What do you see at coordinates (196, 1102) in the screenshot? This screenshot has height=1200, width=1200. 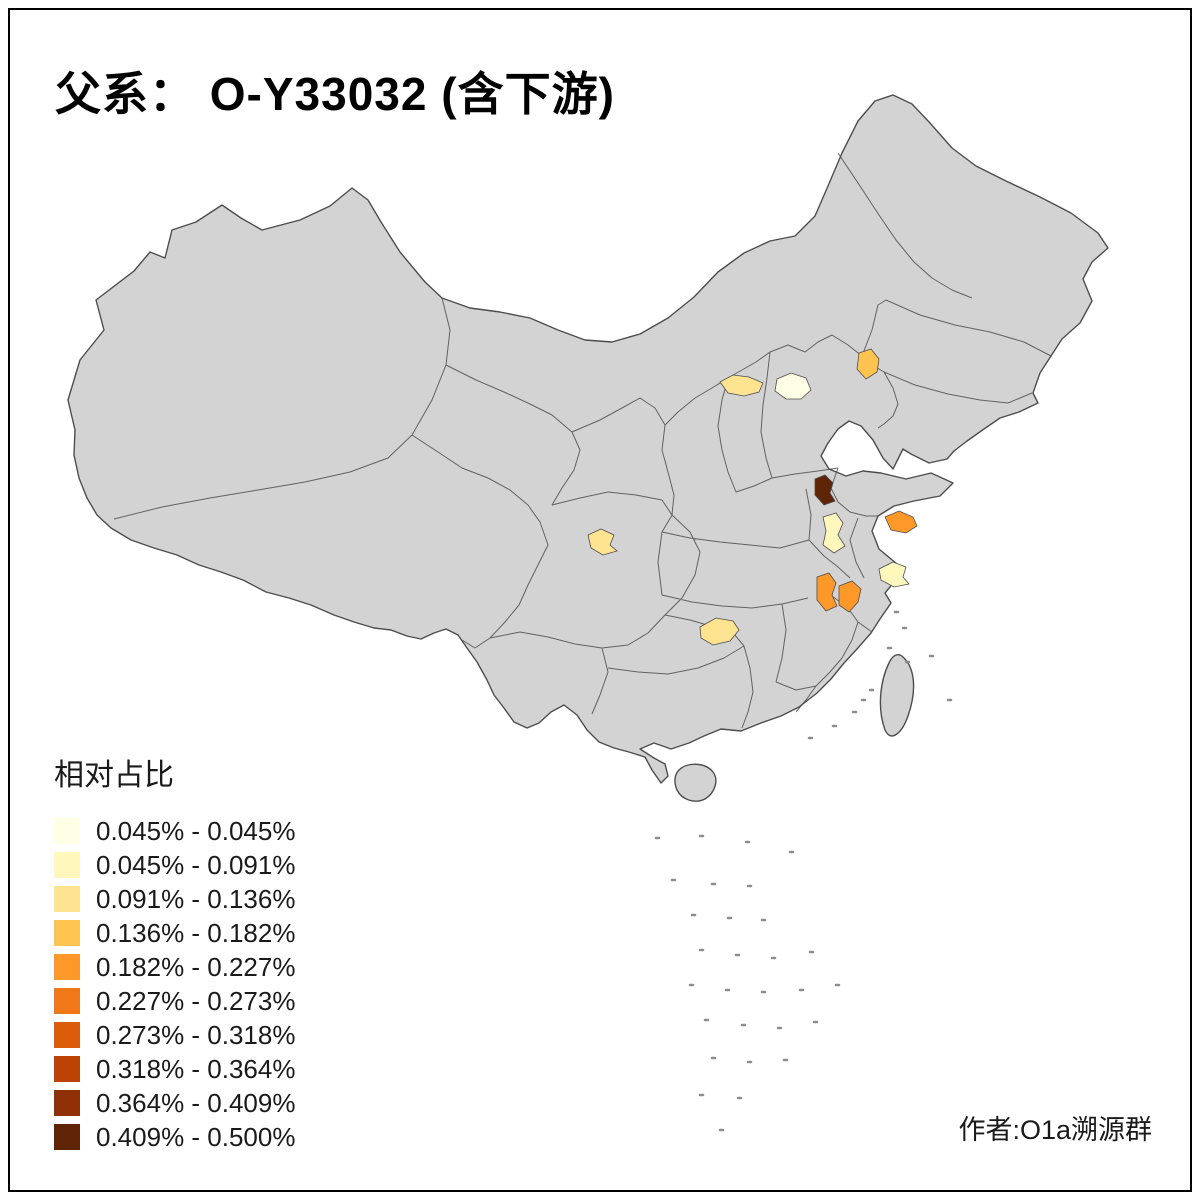 I see `legend-label: 0.364% - 0.409%` at bounding box center [196, 1102].